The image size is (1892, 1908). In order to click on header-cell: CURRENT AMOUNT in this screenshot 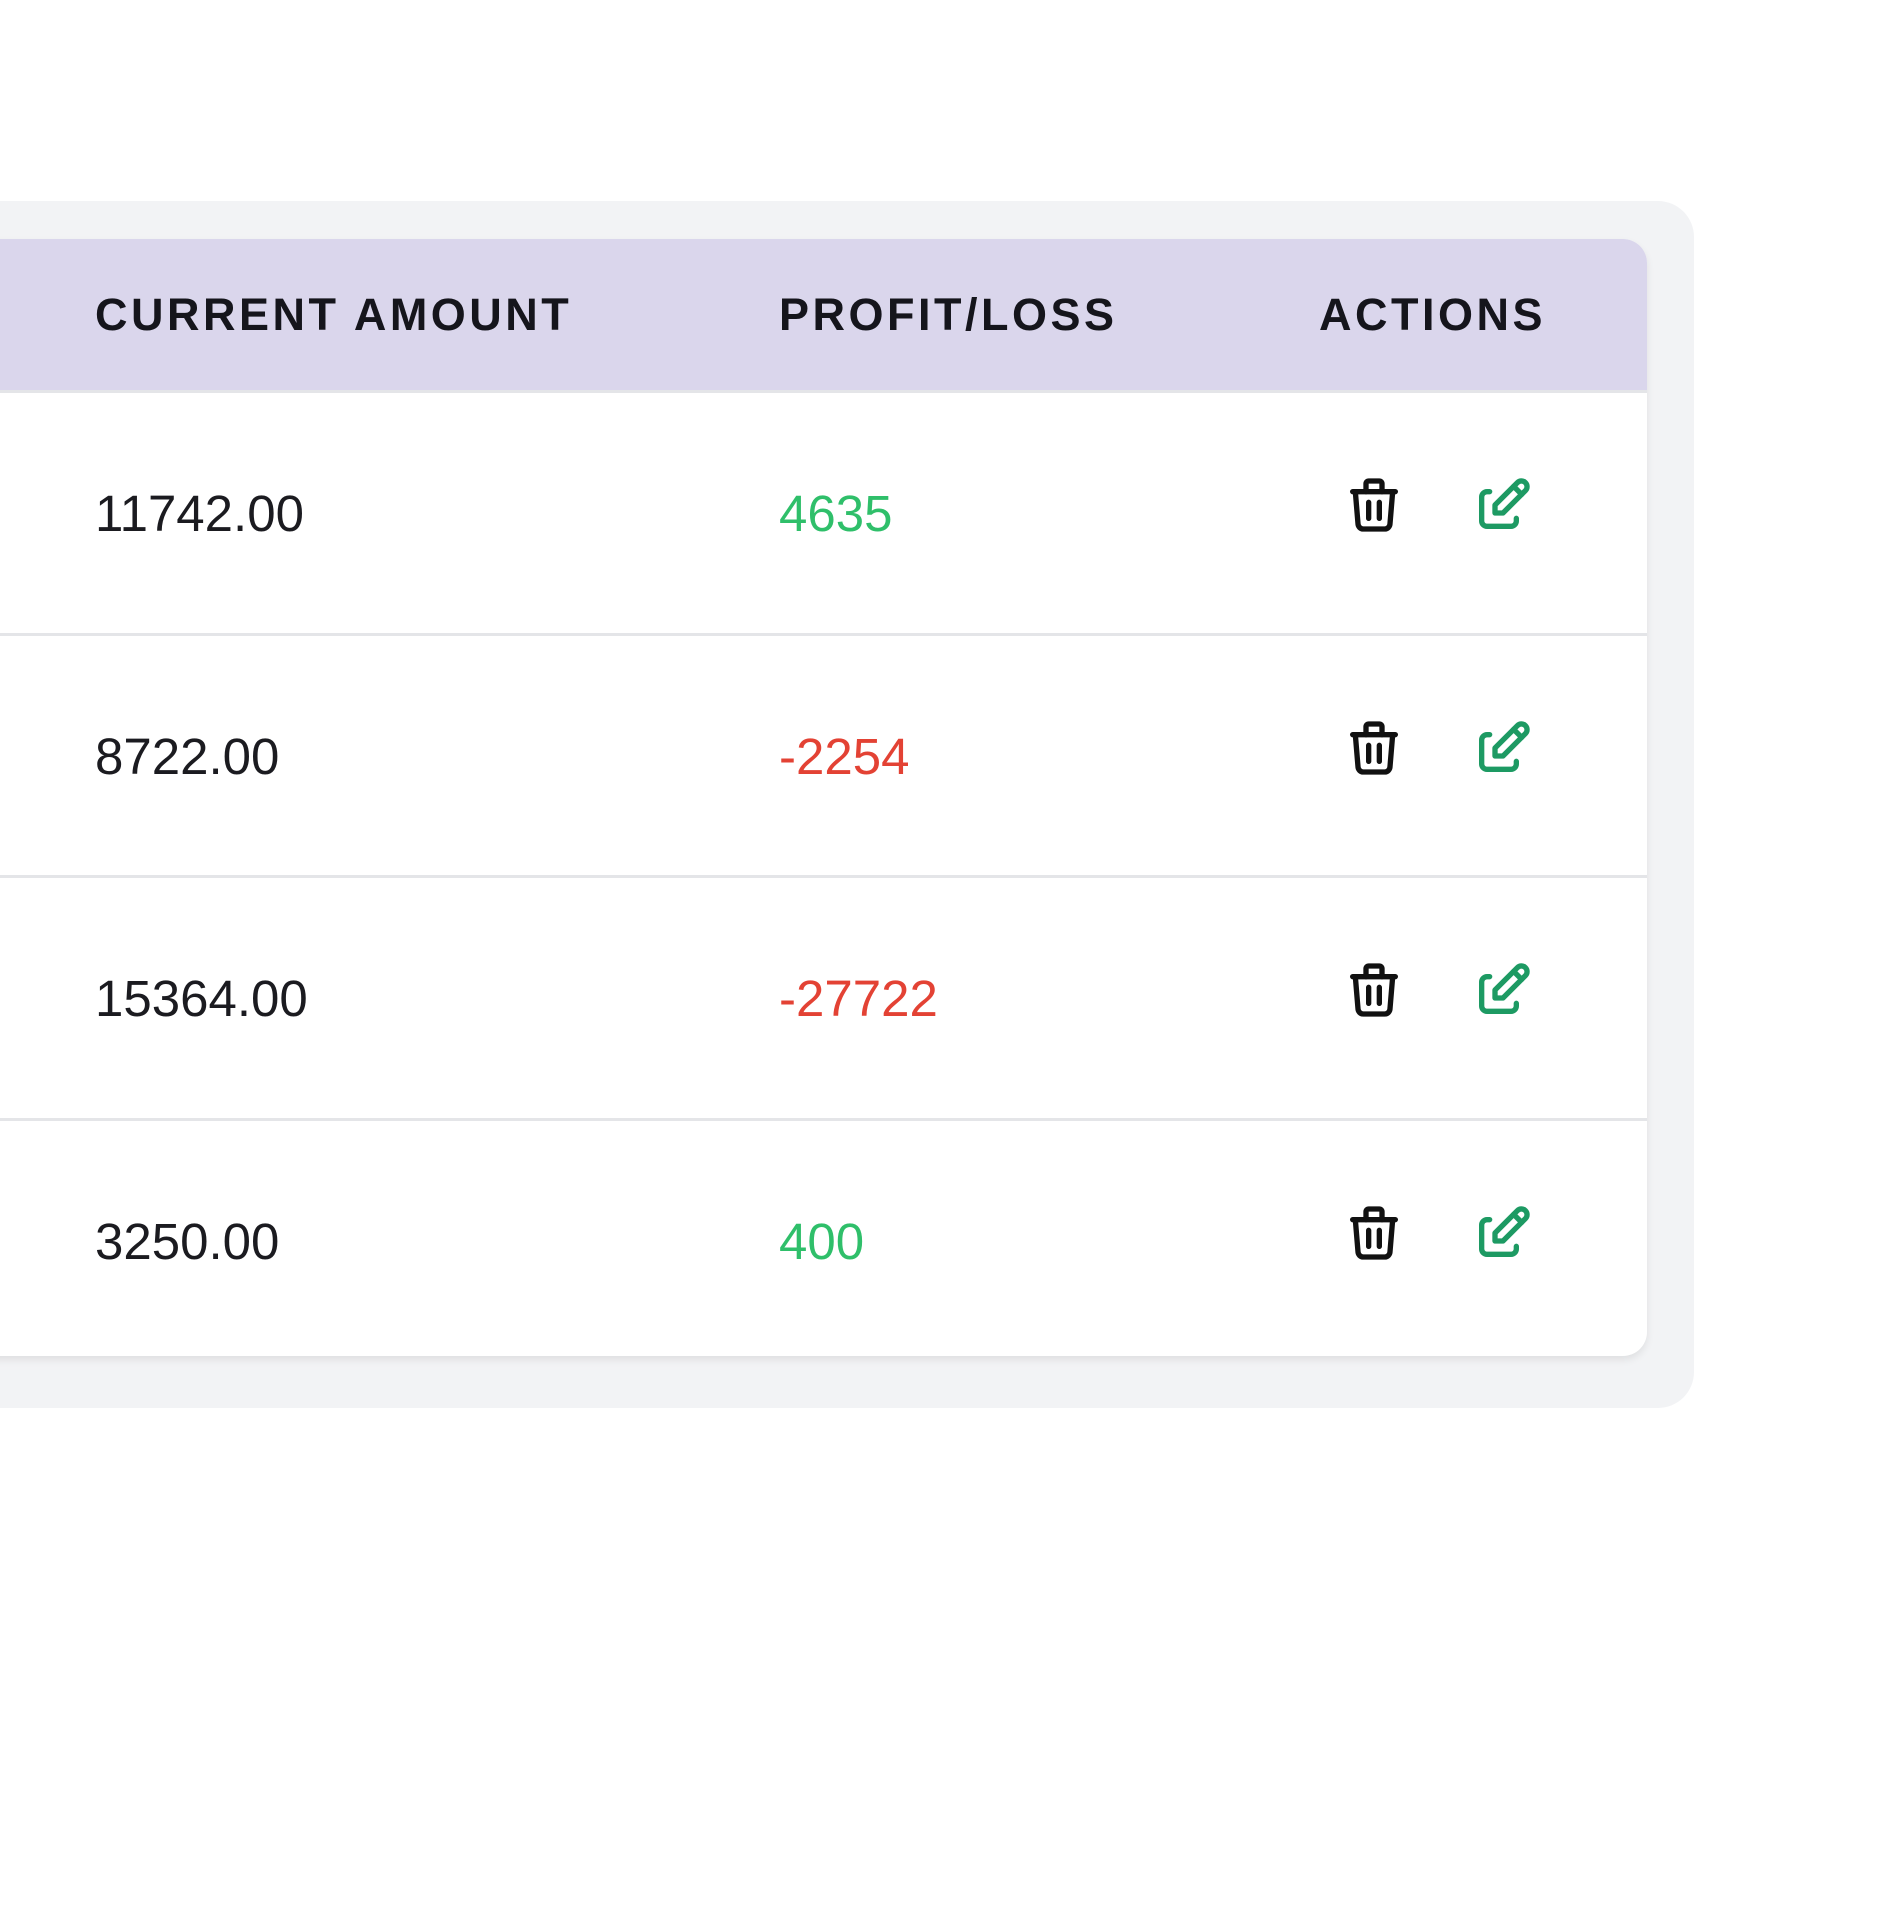, I will do `click(334, 314)`.